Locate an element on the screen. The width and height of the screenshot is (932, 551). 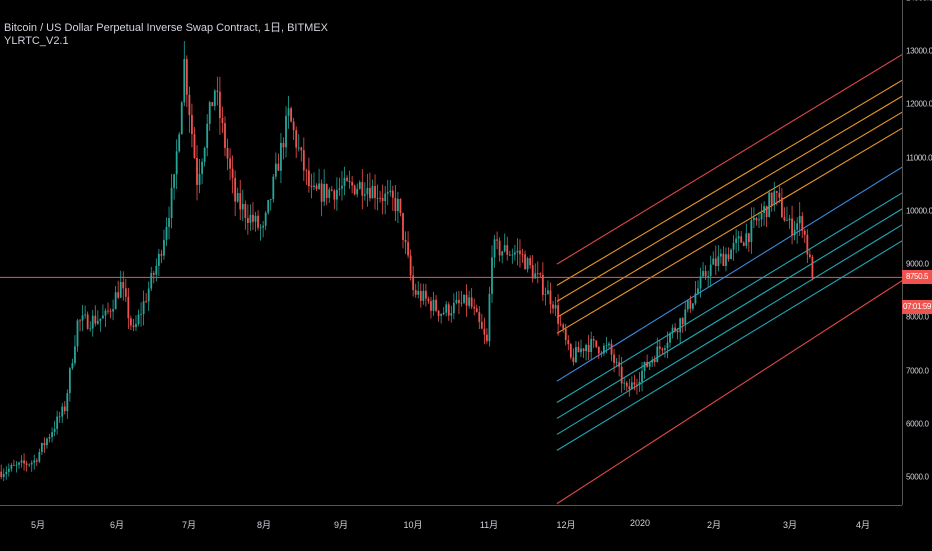
time-tick-label: 7月 is located at coordinates (189, 525).